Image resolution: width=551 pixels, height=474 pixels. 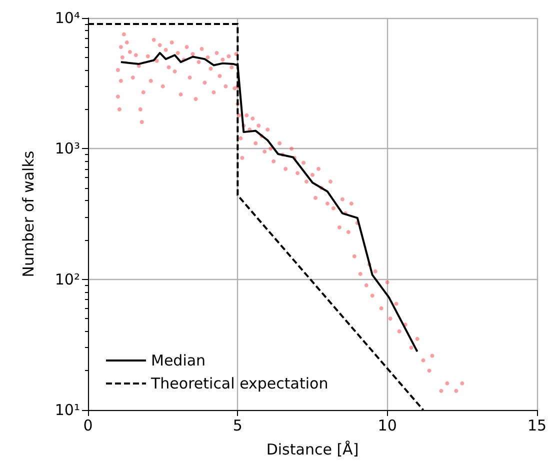 I want to click on legend-label: Median, so click(x=178, y=361).